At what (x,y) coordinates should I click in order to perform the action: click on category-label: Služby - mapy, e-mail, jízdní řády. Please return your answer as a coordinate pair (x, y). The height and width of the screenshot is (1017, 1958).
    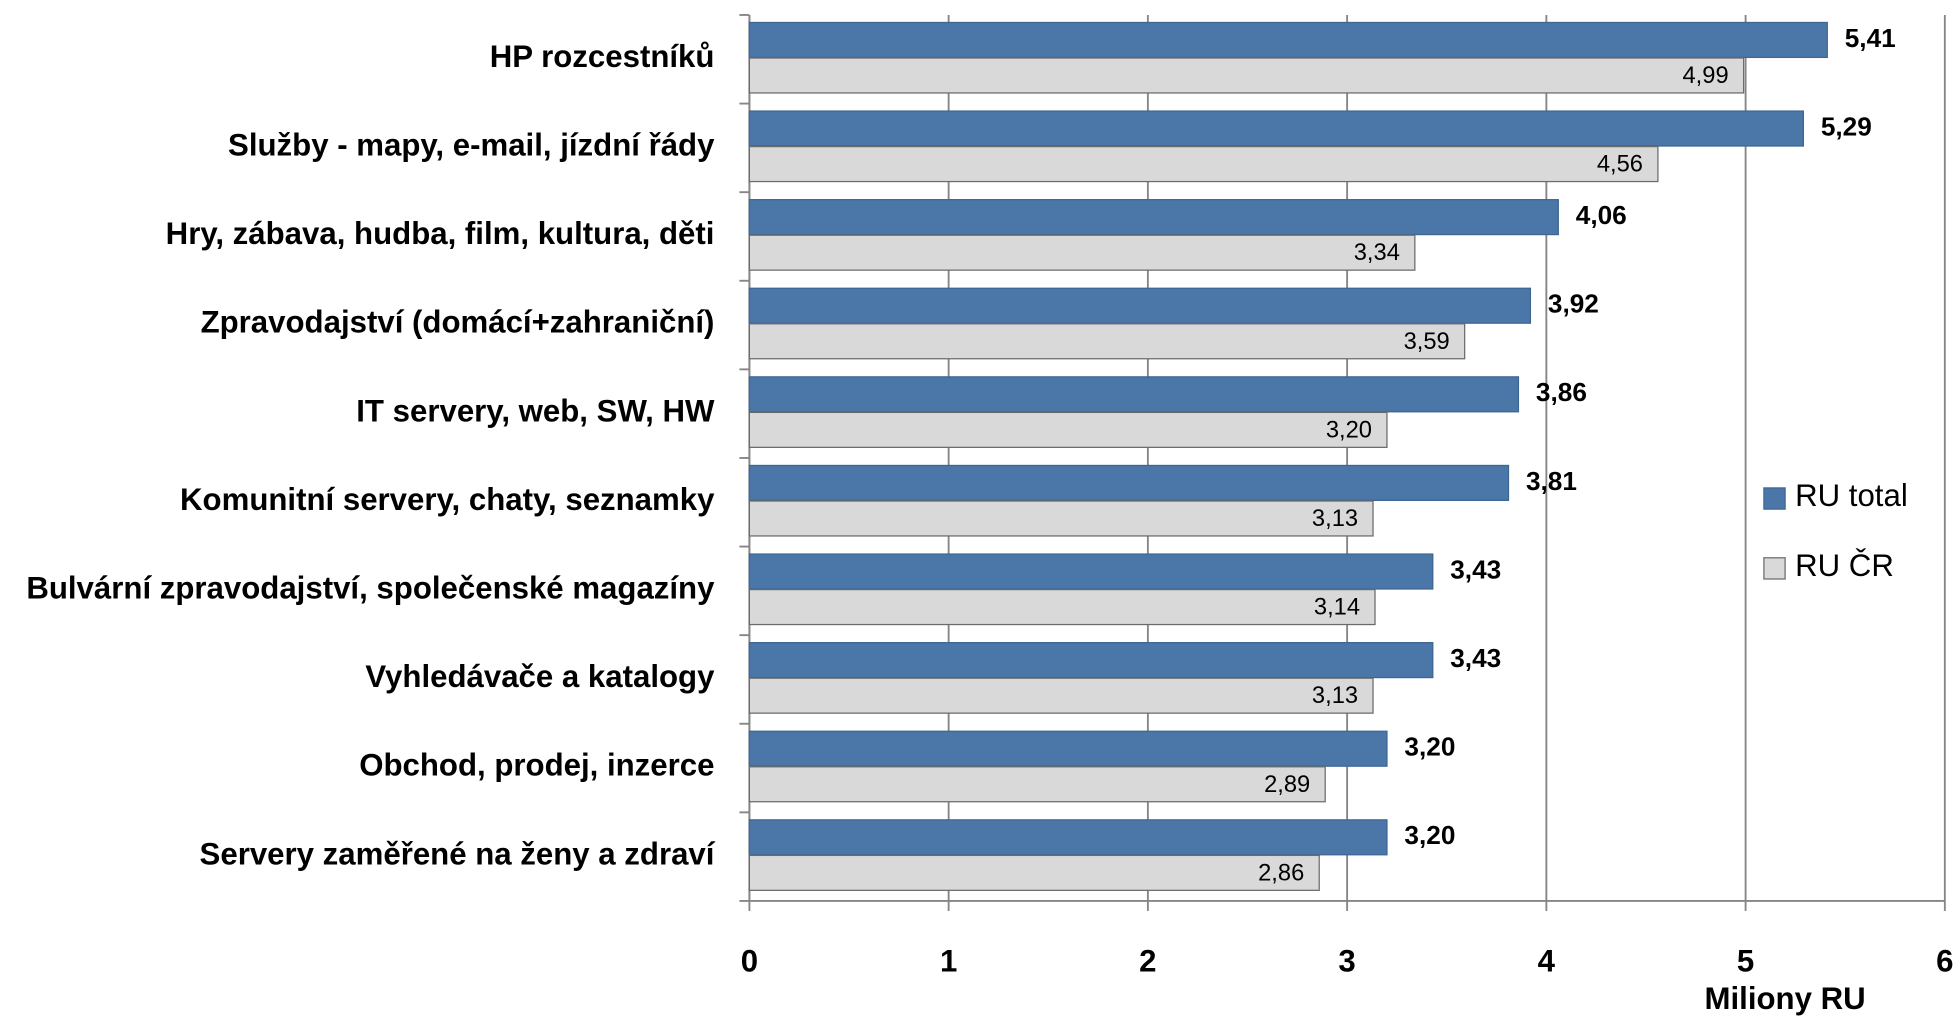
    Looking at the image, I should click on (471, 144).